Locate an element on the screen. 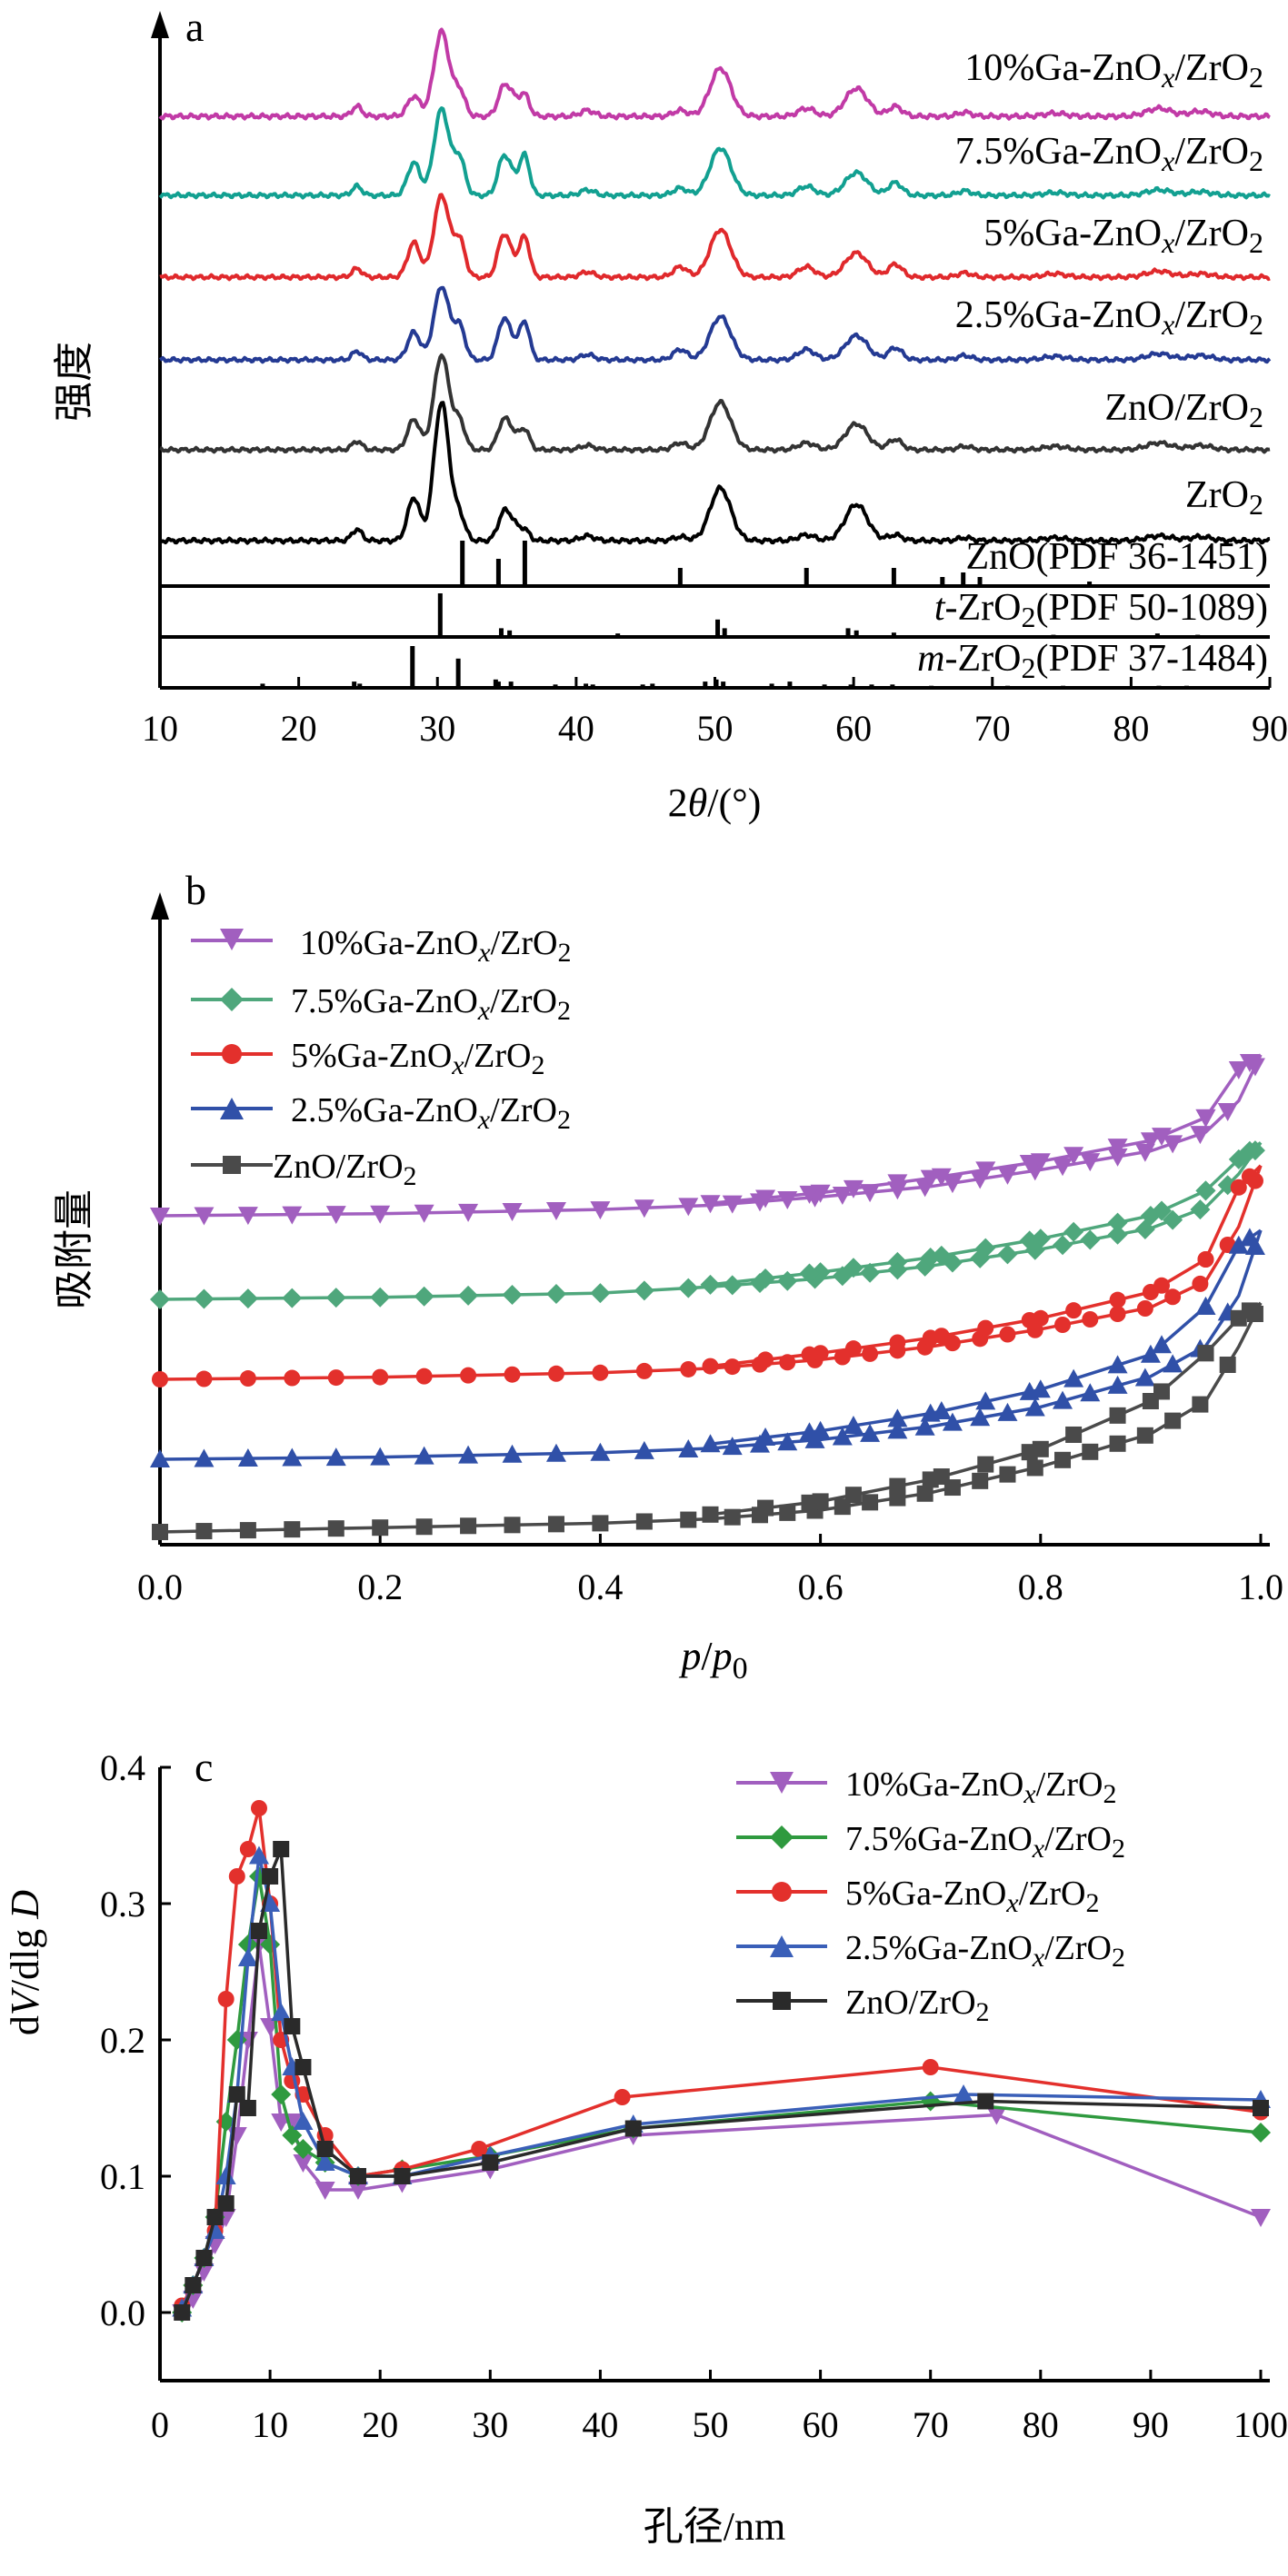 This screenshot has width=1288, height=2576. c-xtick-label: 0 is located at coordinates (160, 2425).